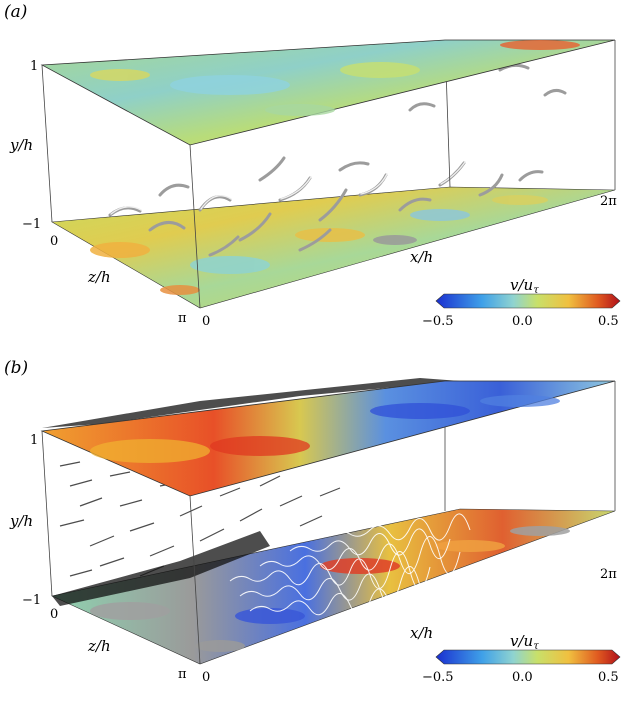  I want to click on top-wall-plane, so click(328, 92).